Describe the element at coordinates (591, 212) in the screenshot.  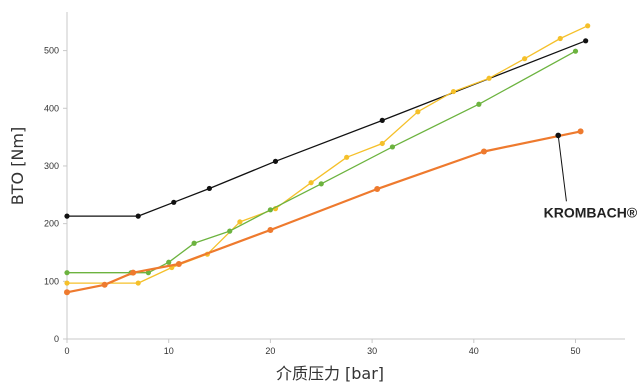
I see `annotation-label: KROMBACH®` at that location.